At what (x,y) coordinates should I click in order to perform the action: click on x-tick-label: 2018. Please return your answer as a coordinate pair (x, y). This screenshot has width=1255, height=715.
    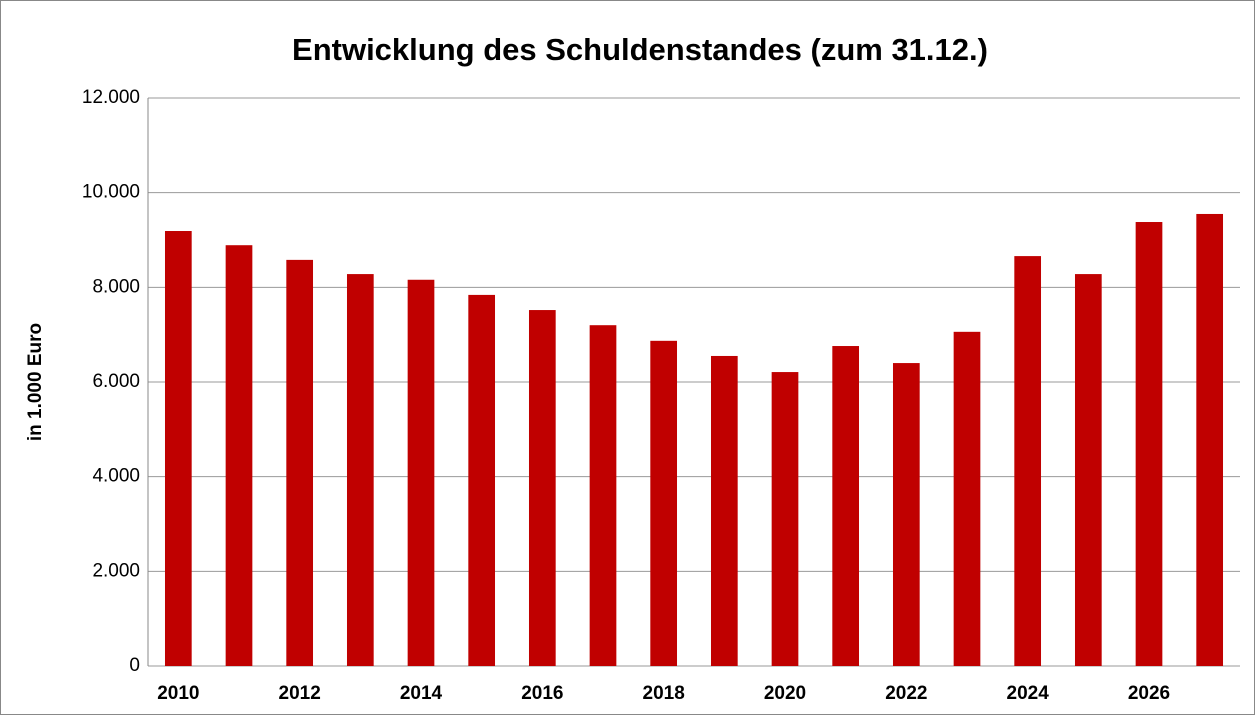
    Looking at the image, I should click on (664, 693).